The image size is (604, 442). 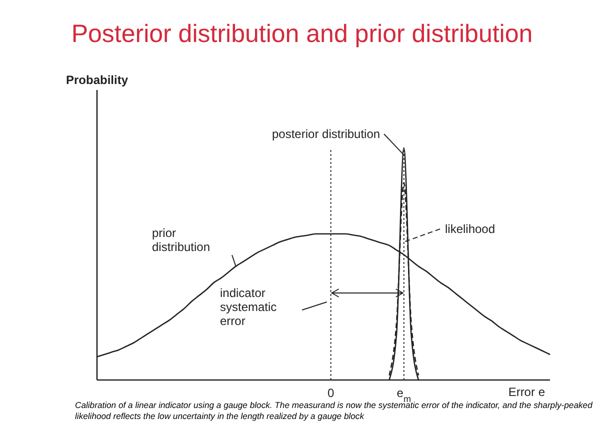 I want to click on x-axis-title: Error e, so click(x=527, y=392).